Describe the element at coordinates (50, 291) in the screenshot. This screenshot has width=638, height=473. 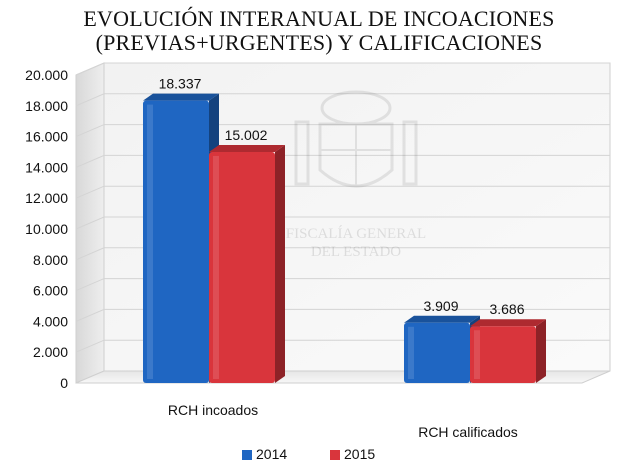
I see `y-tick-label: 6.000` at that location.